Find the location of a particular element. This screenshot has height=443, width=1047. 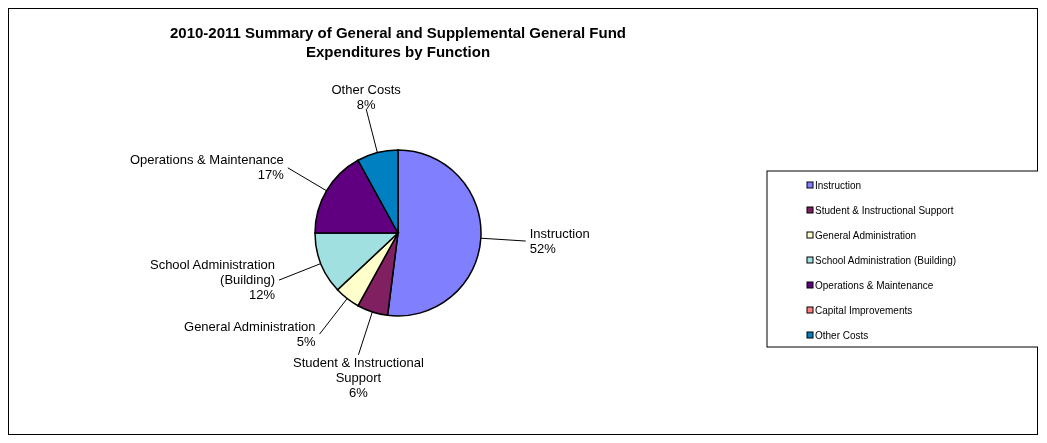

slice-label: Operations & Maintenance is located at coordinates (206, 160).